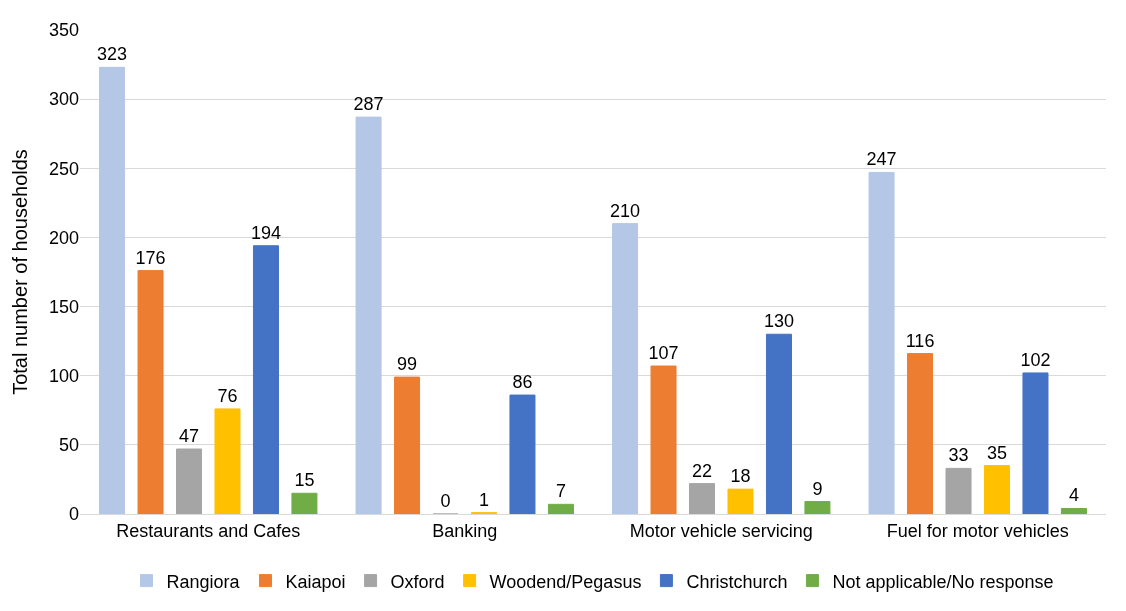  Describe the element at coordinates (73, 514) in the screenshot. I see `y-tick-label: 0` at that location.